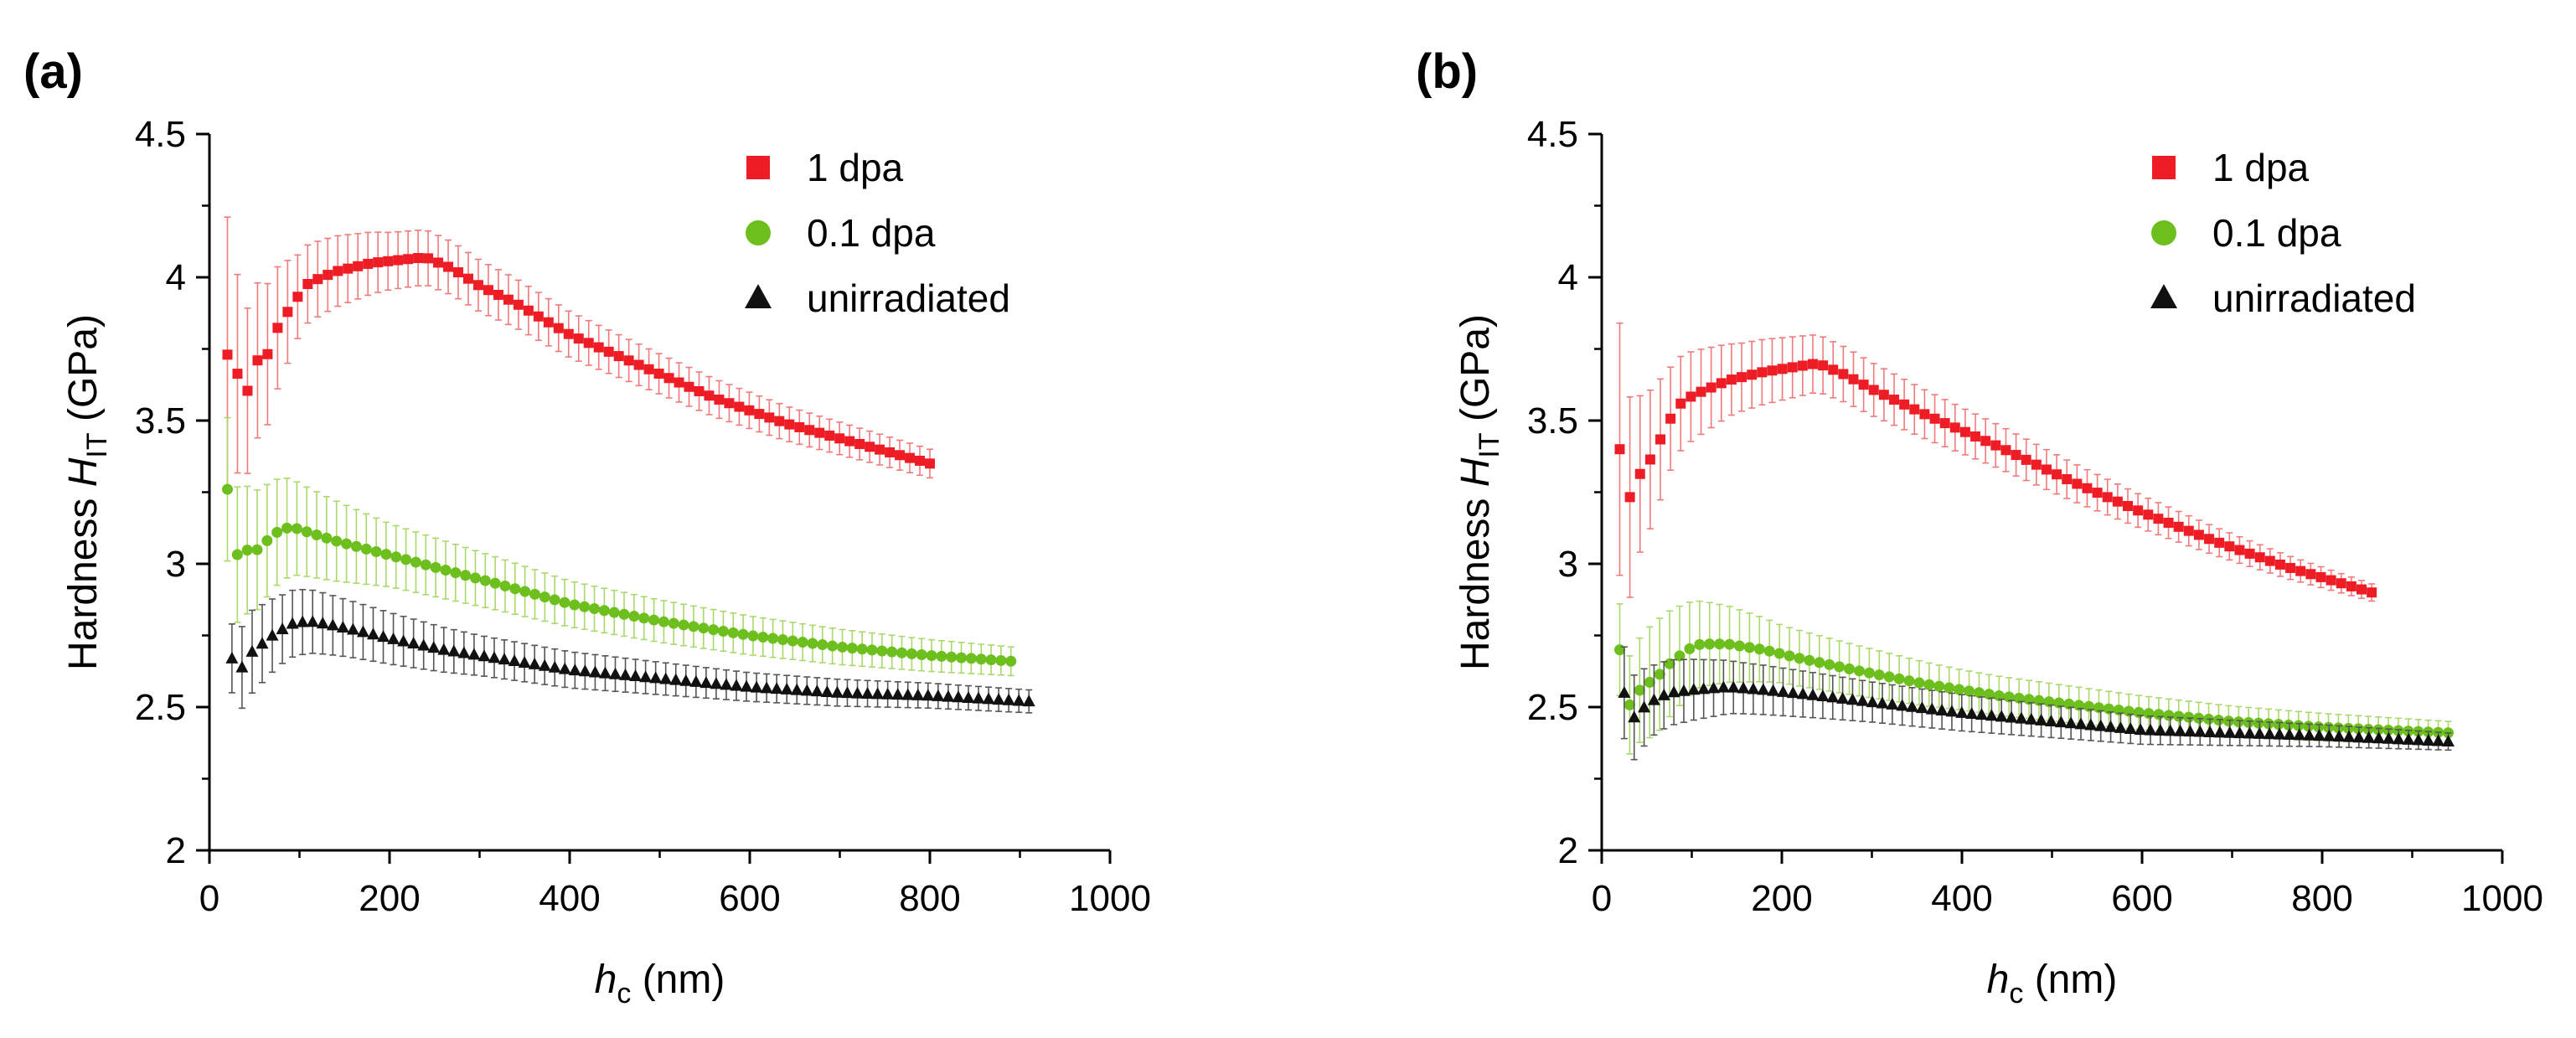 The width and height of the screenshot is (2576, 1038). Describe the element at coordinates (2164, 167) in the screenshot. I see `legend-marker` at that location.